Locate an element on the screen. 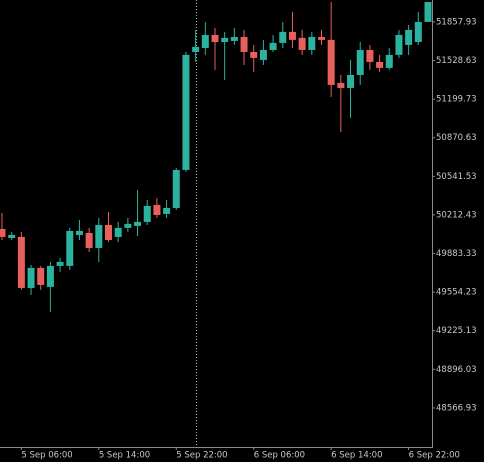  y-tick-label: 49554.23 is located at coordinates (456, 293).